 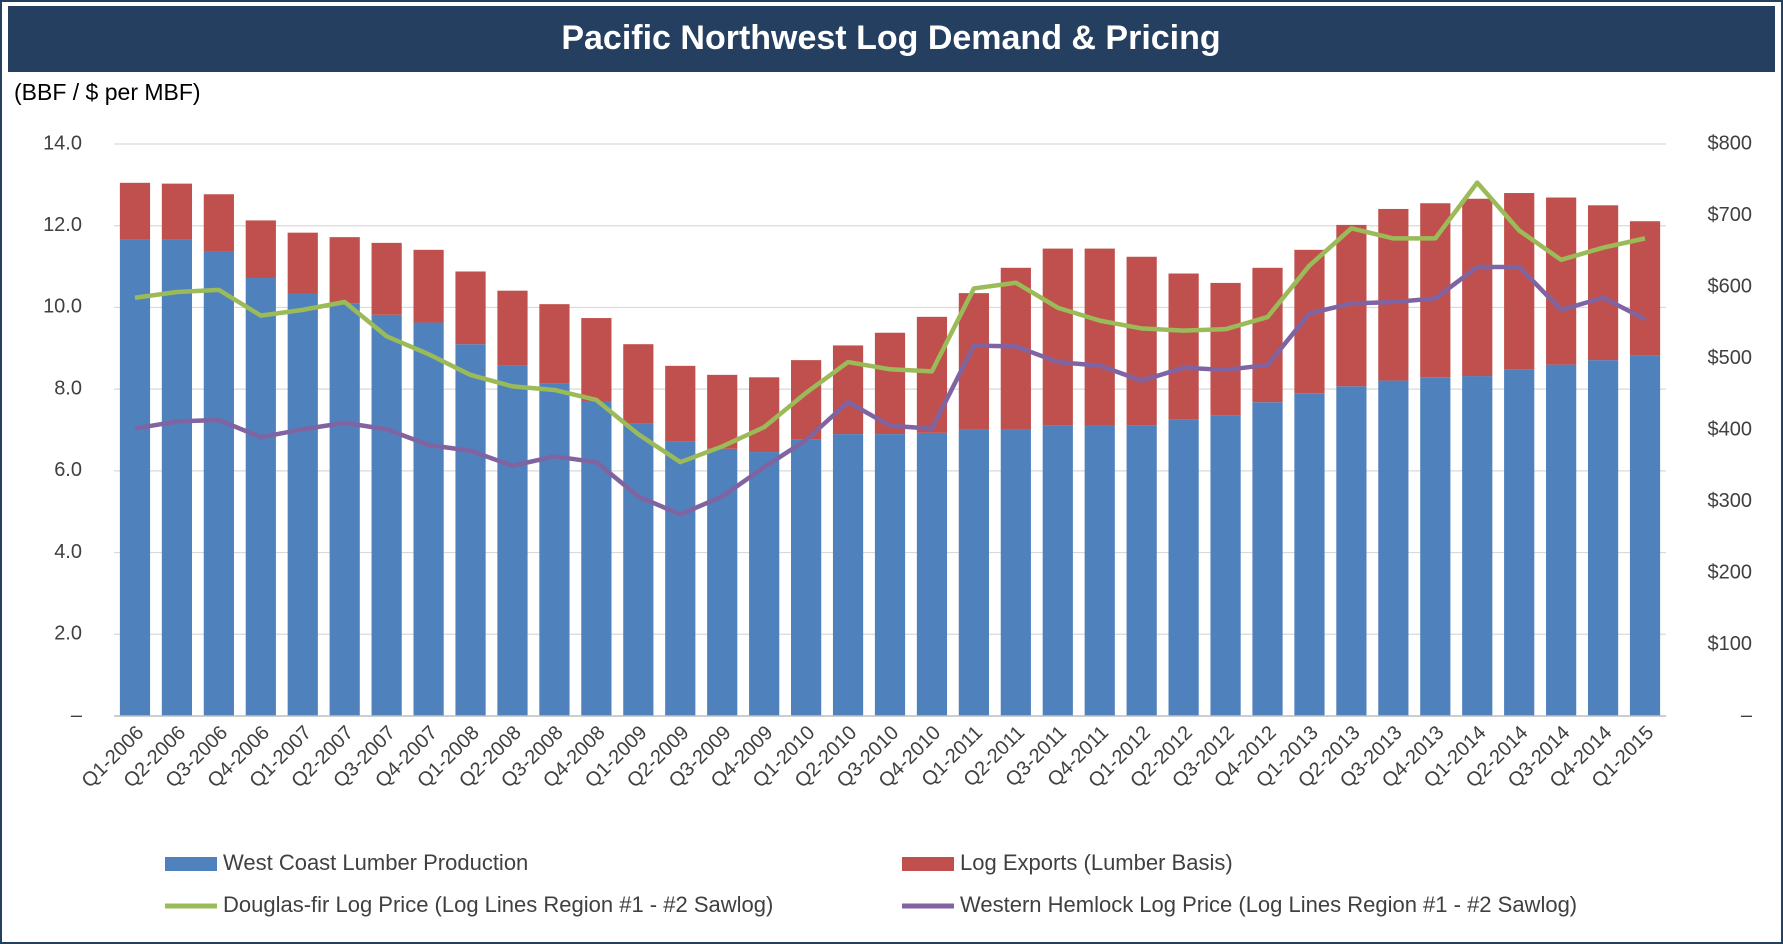 I want to click on y2-tick-label: $500, so click(x=1730, y=358).